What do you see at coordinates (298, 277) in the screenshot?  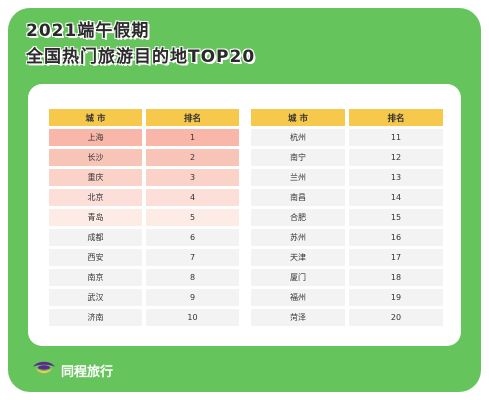 I see `cell-city-b: 厦门` at bounding box center [298, 277].